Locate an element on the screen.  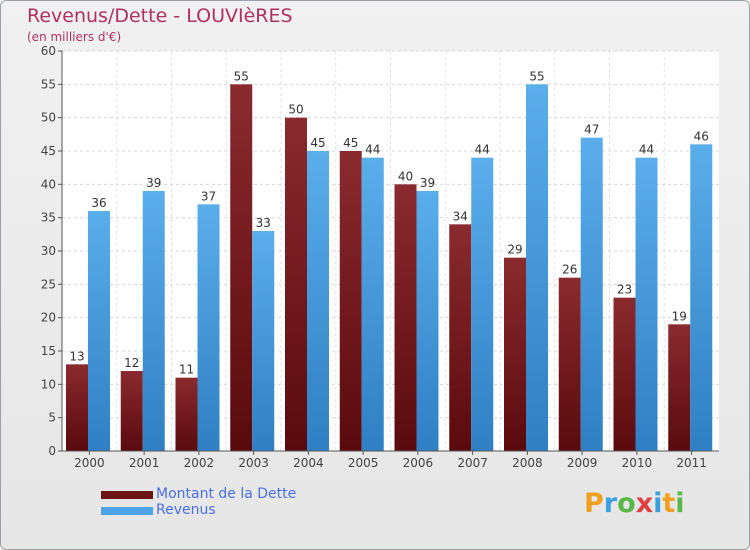
y-tick-label: 55 is located at coordinates (48, 84).